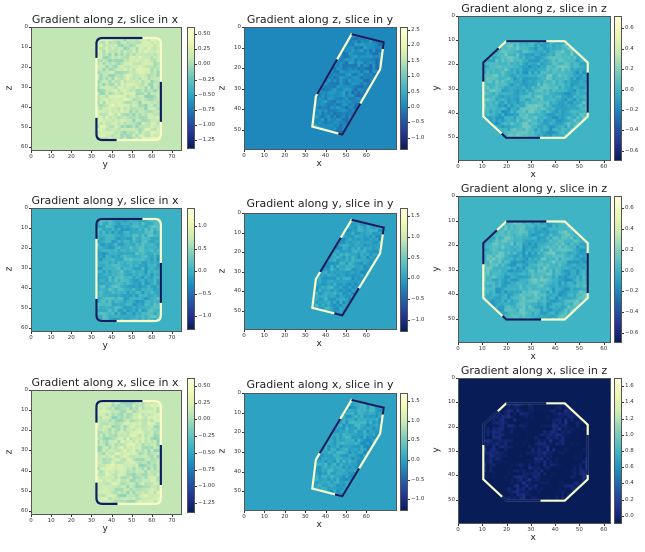 This screenshot has height=552, width=645. What do you see at coordinates (629, 451) in the screenshot?
I see `colorbar-tick-label: 0.8` at bounding box center [629, 451].